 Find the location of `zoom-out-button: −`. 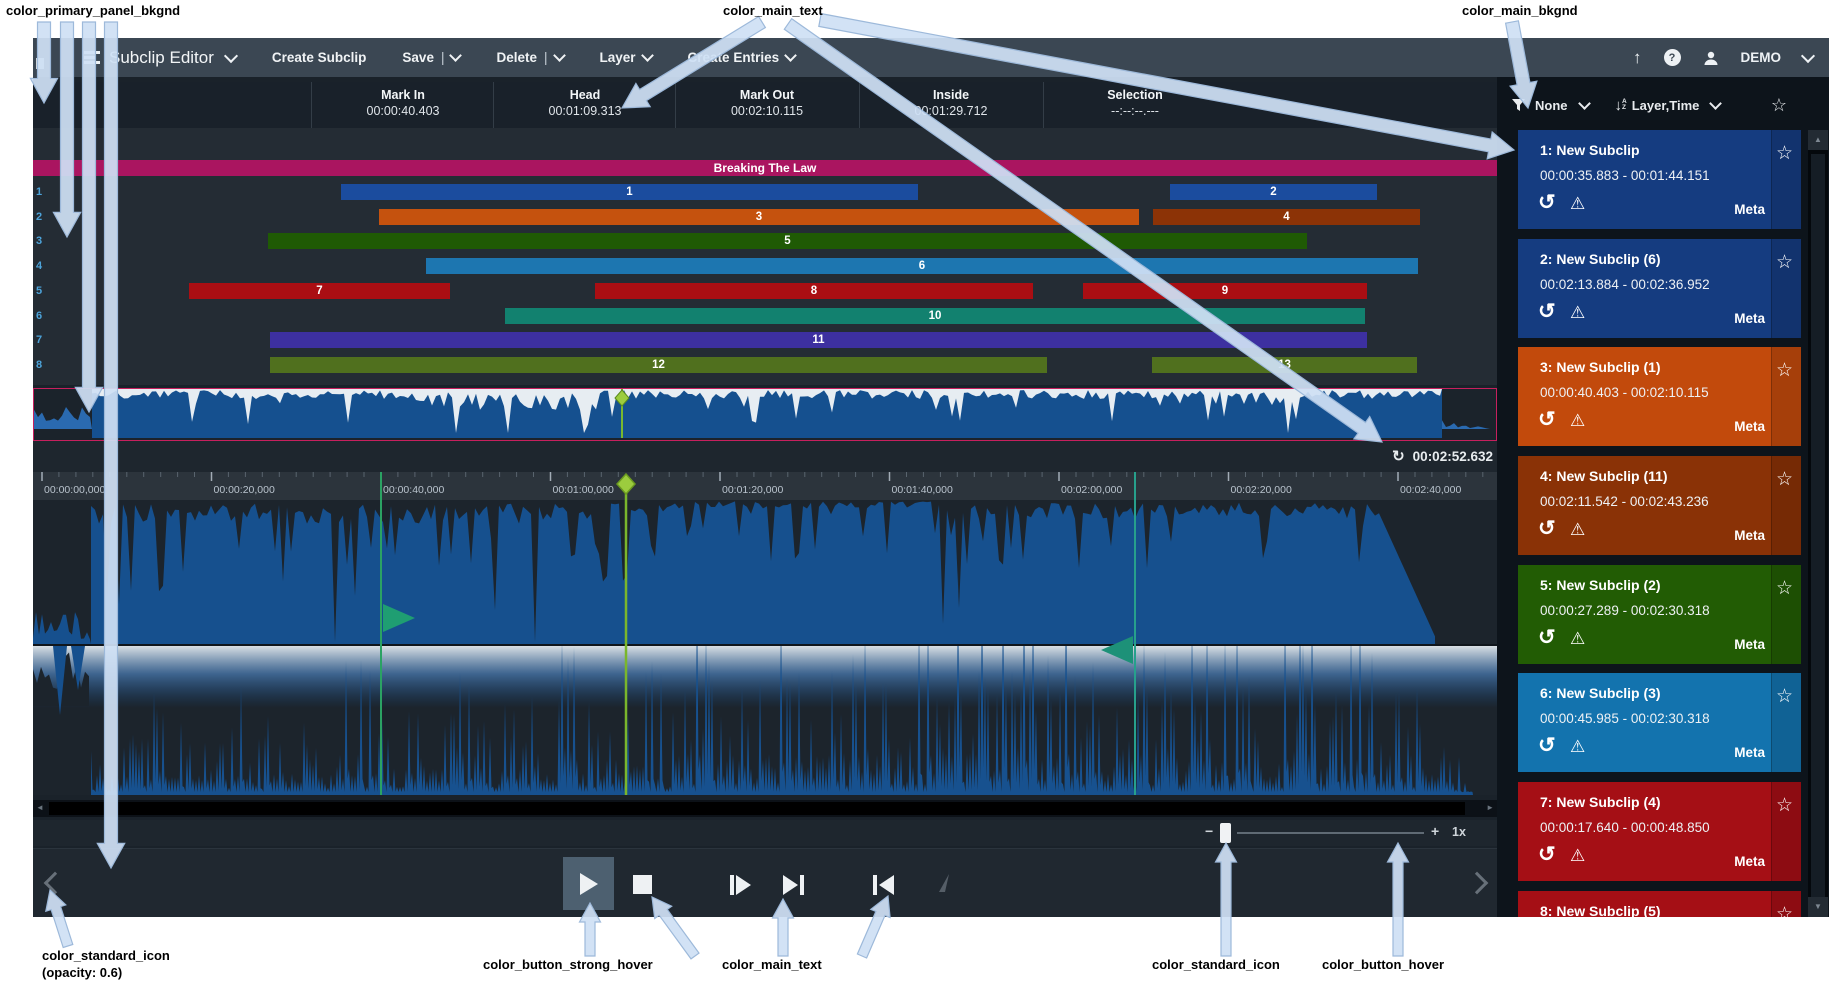

zoom-out-button: − is located at coordinates (1209, 831).